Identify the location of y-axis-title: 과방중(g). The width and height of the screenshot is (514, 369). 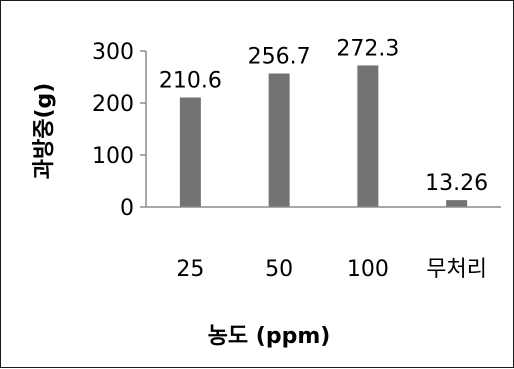
(44, 131).